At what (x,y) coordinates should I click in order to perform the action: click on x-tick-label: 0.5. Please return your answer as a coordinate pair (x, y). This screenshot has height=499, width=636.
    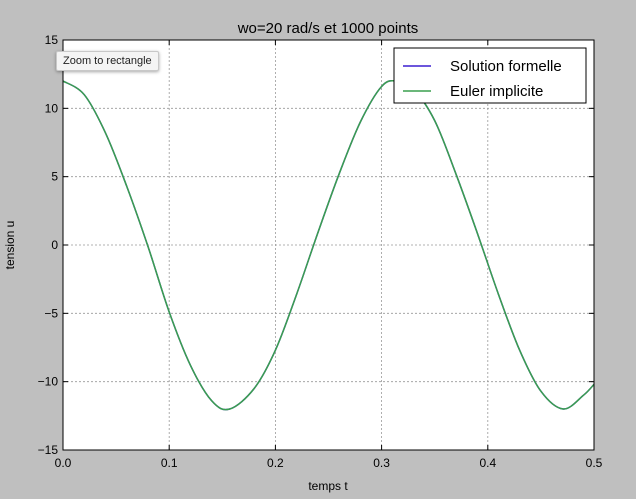
    Looking at the image, I should click on (594, 463).